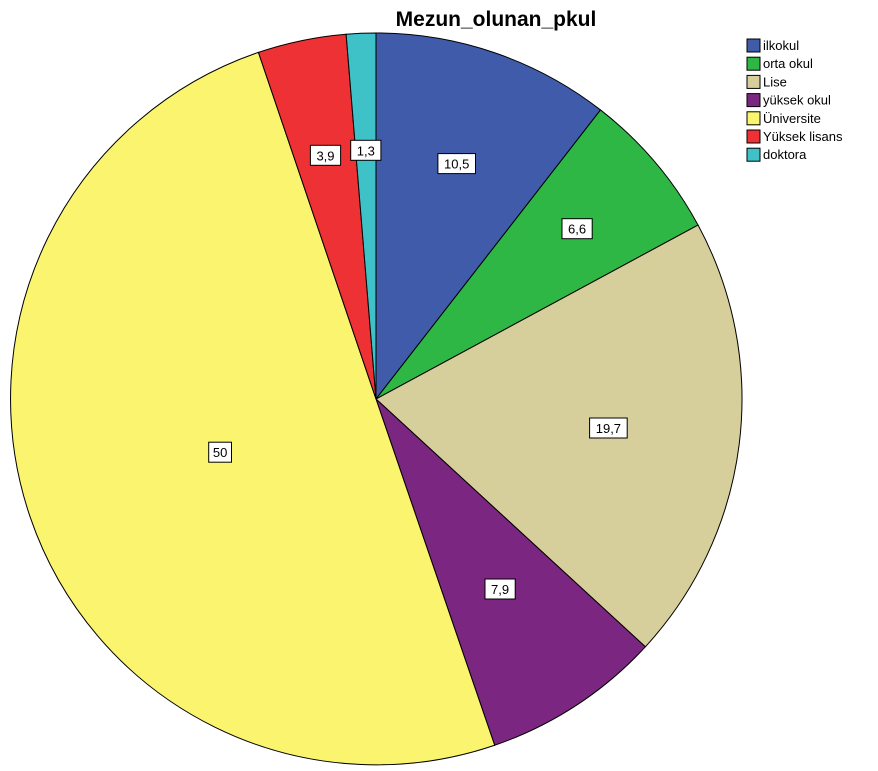 This screenshot has width=878, height=771. I want to click on pie-slice-ilkokul, so click(488, 216).